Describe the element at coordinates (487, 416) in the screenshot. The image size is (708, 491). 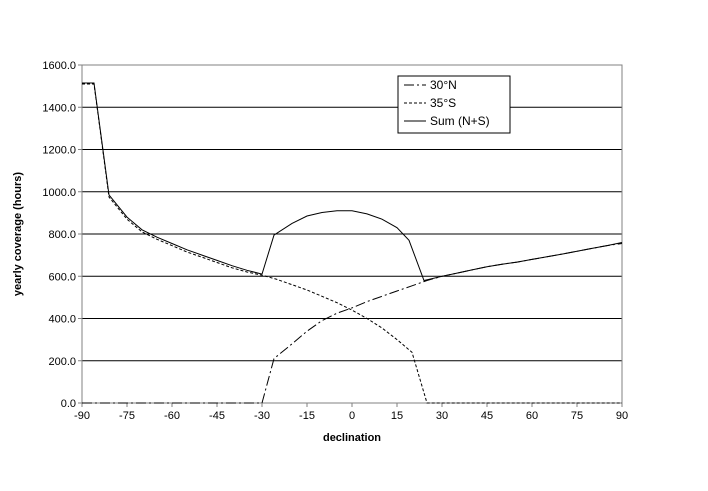
I see `x-tick-label: 45` at that location.